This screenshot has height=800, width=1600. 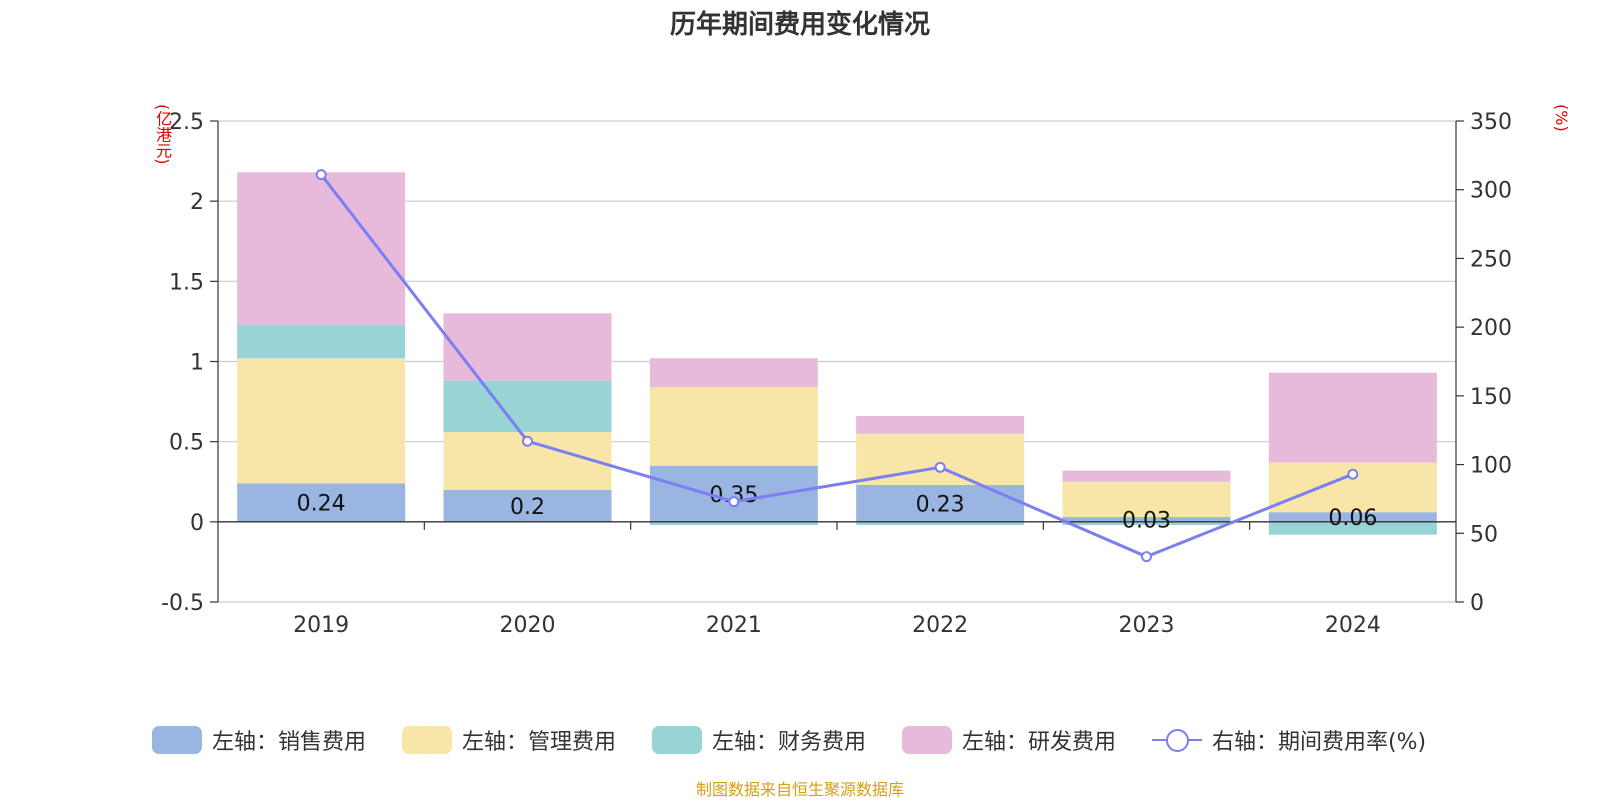 What do you see at coordinates (1039, 742) in the screenshot?
I see `legend-label-rnd: 左轴：研发费用` at bounding box center [1039, 742].